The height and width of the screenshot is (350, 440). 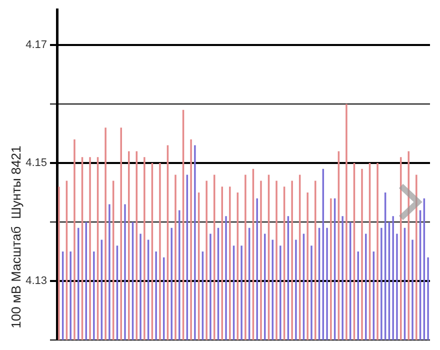 I want to click on y-tick-label: 4.17, so click(x=36, y=45).